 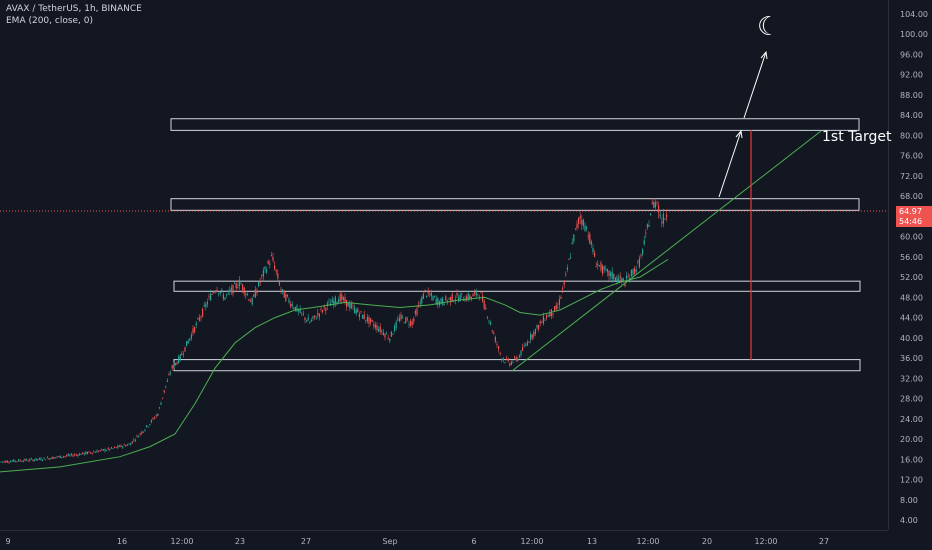 What do you see at coordinates (769, 27) in the screenshot?
I see `moon-icon: ☾` at bounding box center [769, 27].